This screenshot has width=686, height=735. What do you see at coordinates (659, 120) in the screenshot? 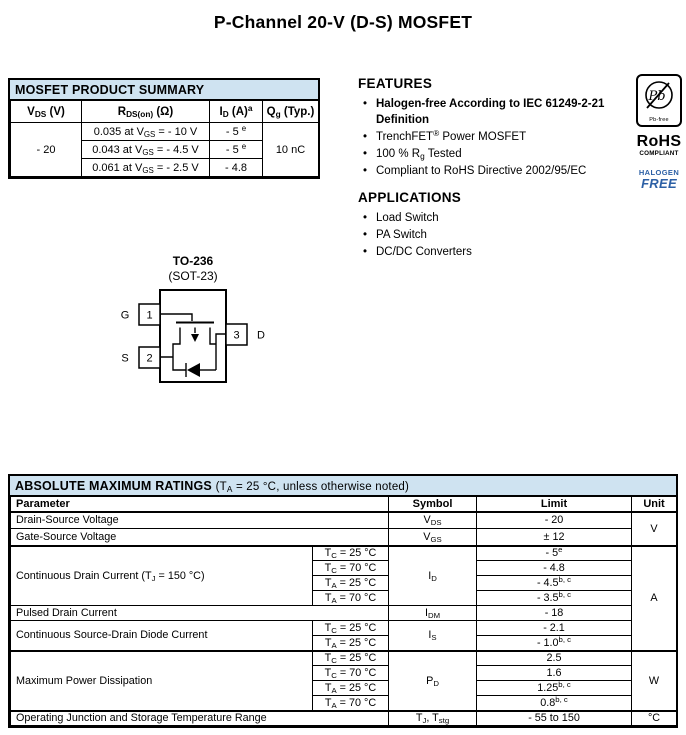
I see `pb-free-label: Pb-free` at bounding box center [659, 120].